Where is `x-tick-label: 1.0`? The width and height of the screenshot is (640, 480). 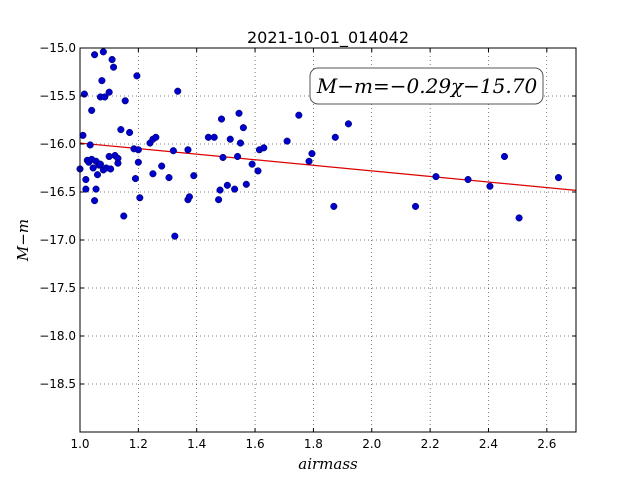
x-tick-label: 1.0 is located at coordinates (79, 444).